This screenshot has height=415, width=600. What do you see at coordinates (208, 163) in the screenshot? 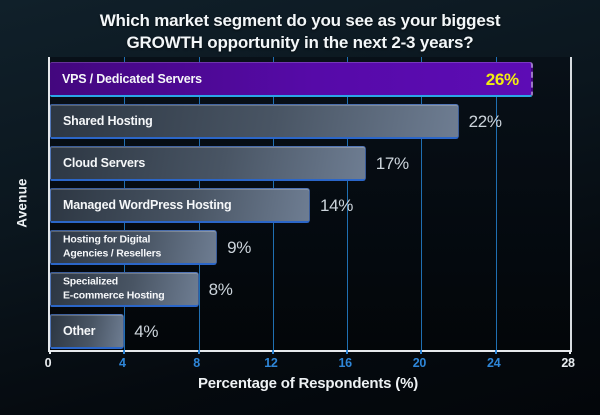
I see `bar-cloud-servers: Cloud Servers` at bounding box center [208, 163].